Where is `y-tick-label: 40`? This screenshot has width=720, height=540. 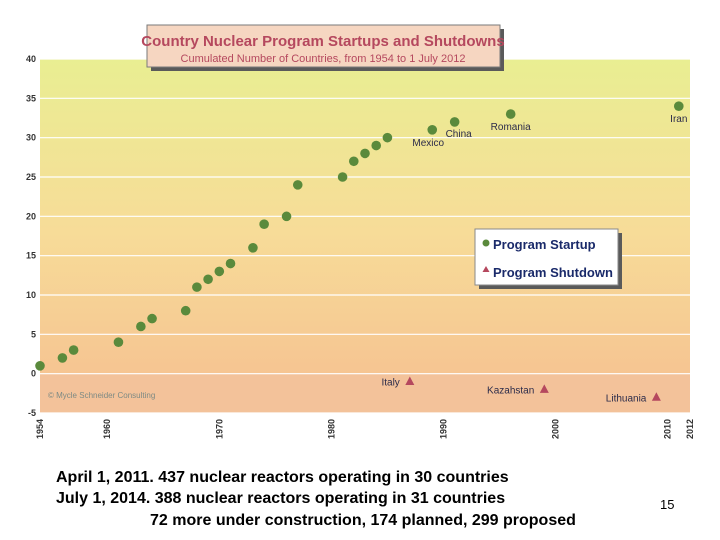
y-tick-label: 40 is located at coordinates (31, 59).